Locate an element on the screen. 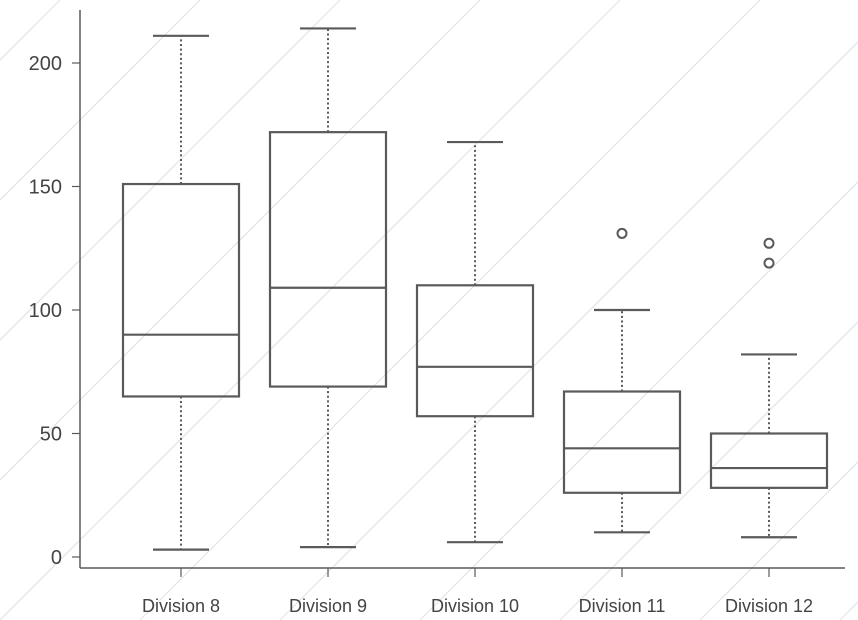  x-tick-label: Division 10 is located at coordinates (475, 606).